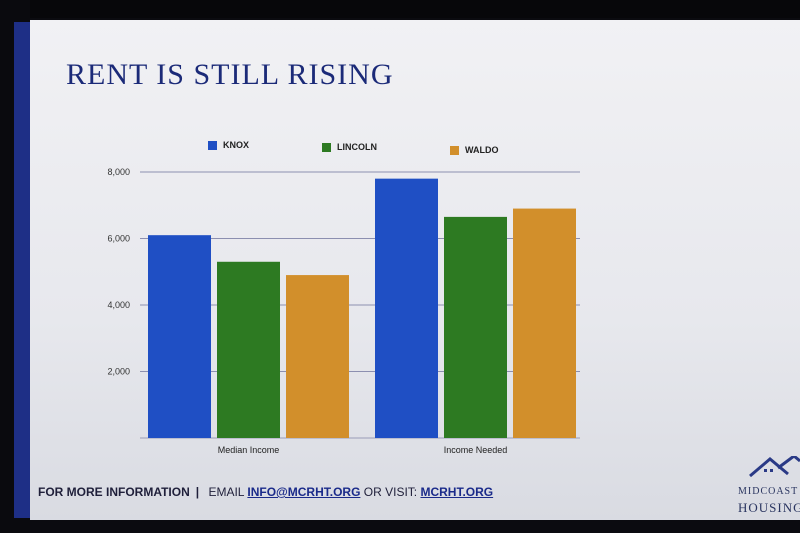 This screenshot has width=800, height=533. I want to click on y-tick-label: 6,000, so click(118, 239).